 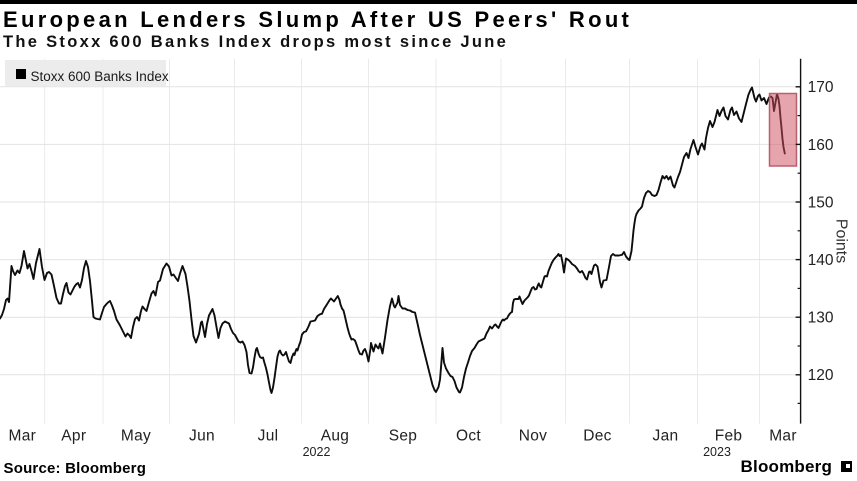 I want to click on svg-text: 140, so click(x=821, y=260).